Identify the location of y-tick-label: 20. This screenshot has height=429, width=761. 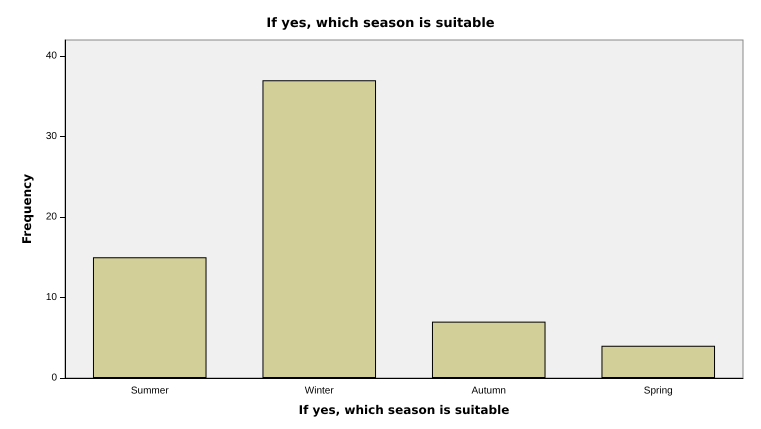
(52, 217).